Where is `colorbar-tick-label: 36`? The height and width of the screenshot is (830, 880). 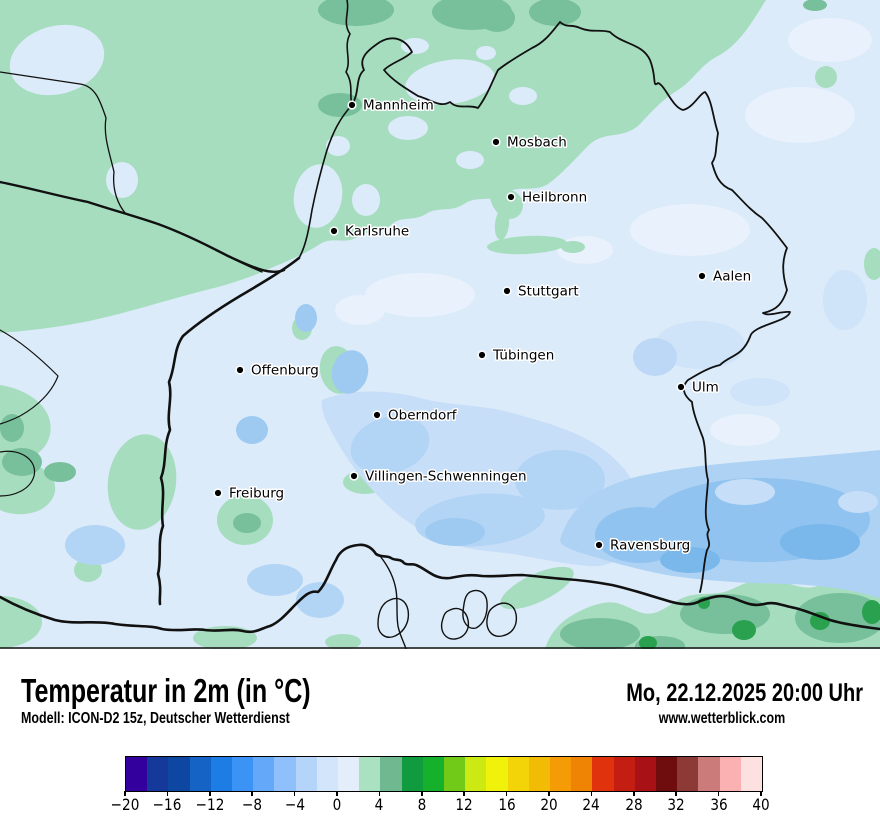 colorbar-tick-label: 36 is located at coordinates (718, 804).